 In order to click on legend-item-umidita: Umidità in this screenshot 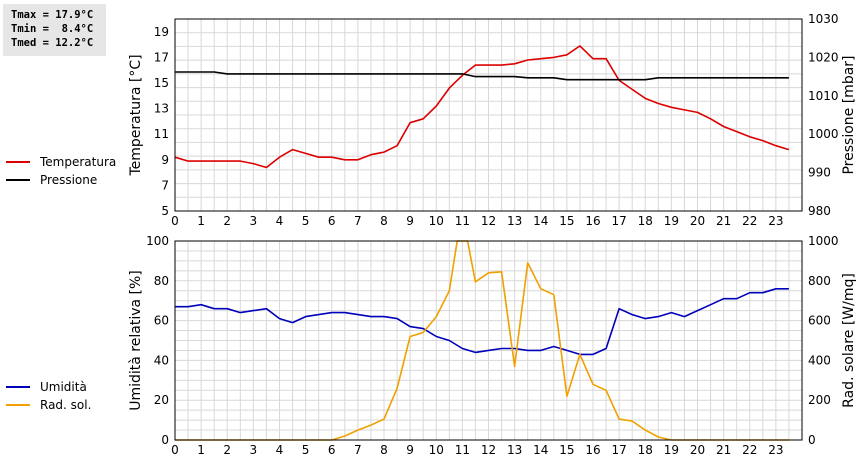, I will do `click(48, 387)`.